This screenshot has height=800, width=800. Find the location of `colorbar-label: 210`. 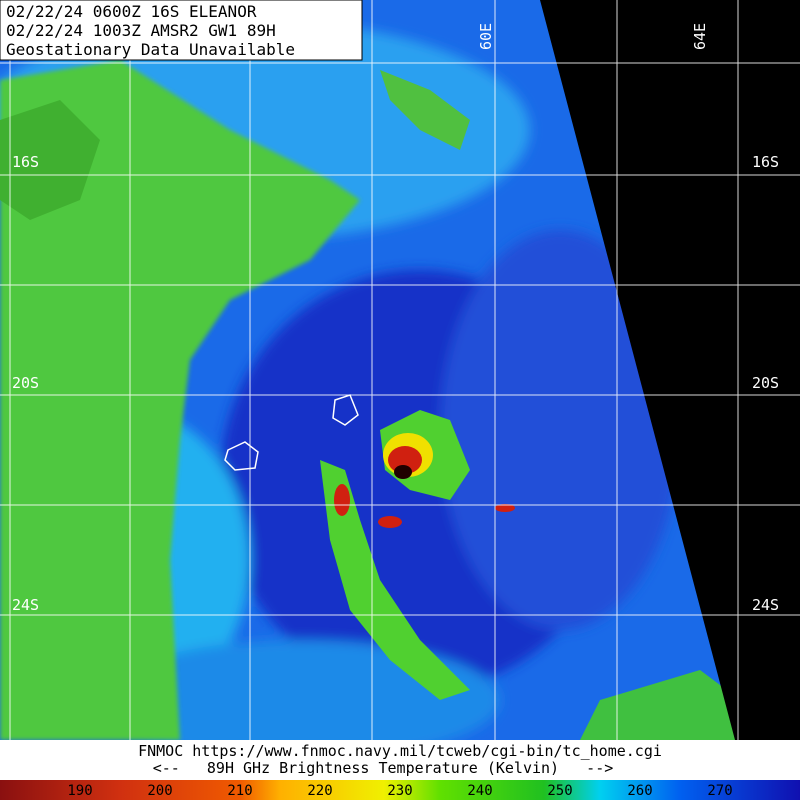

colorbar-label: 210 is located at coordinates (239, 791).